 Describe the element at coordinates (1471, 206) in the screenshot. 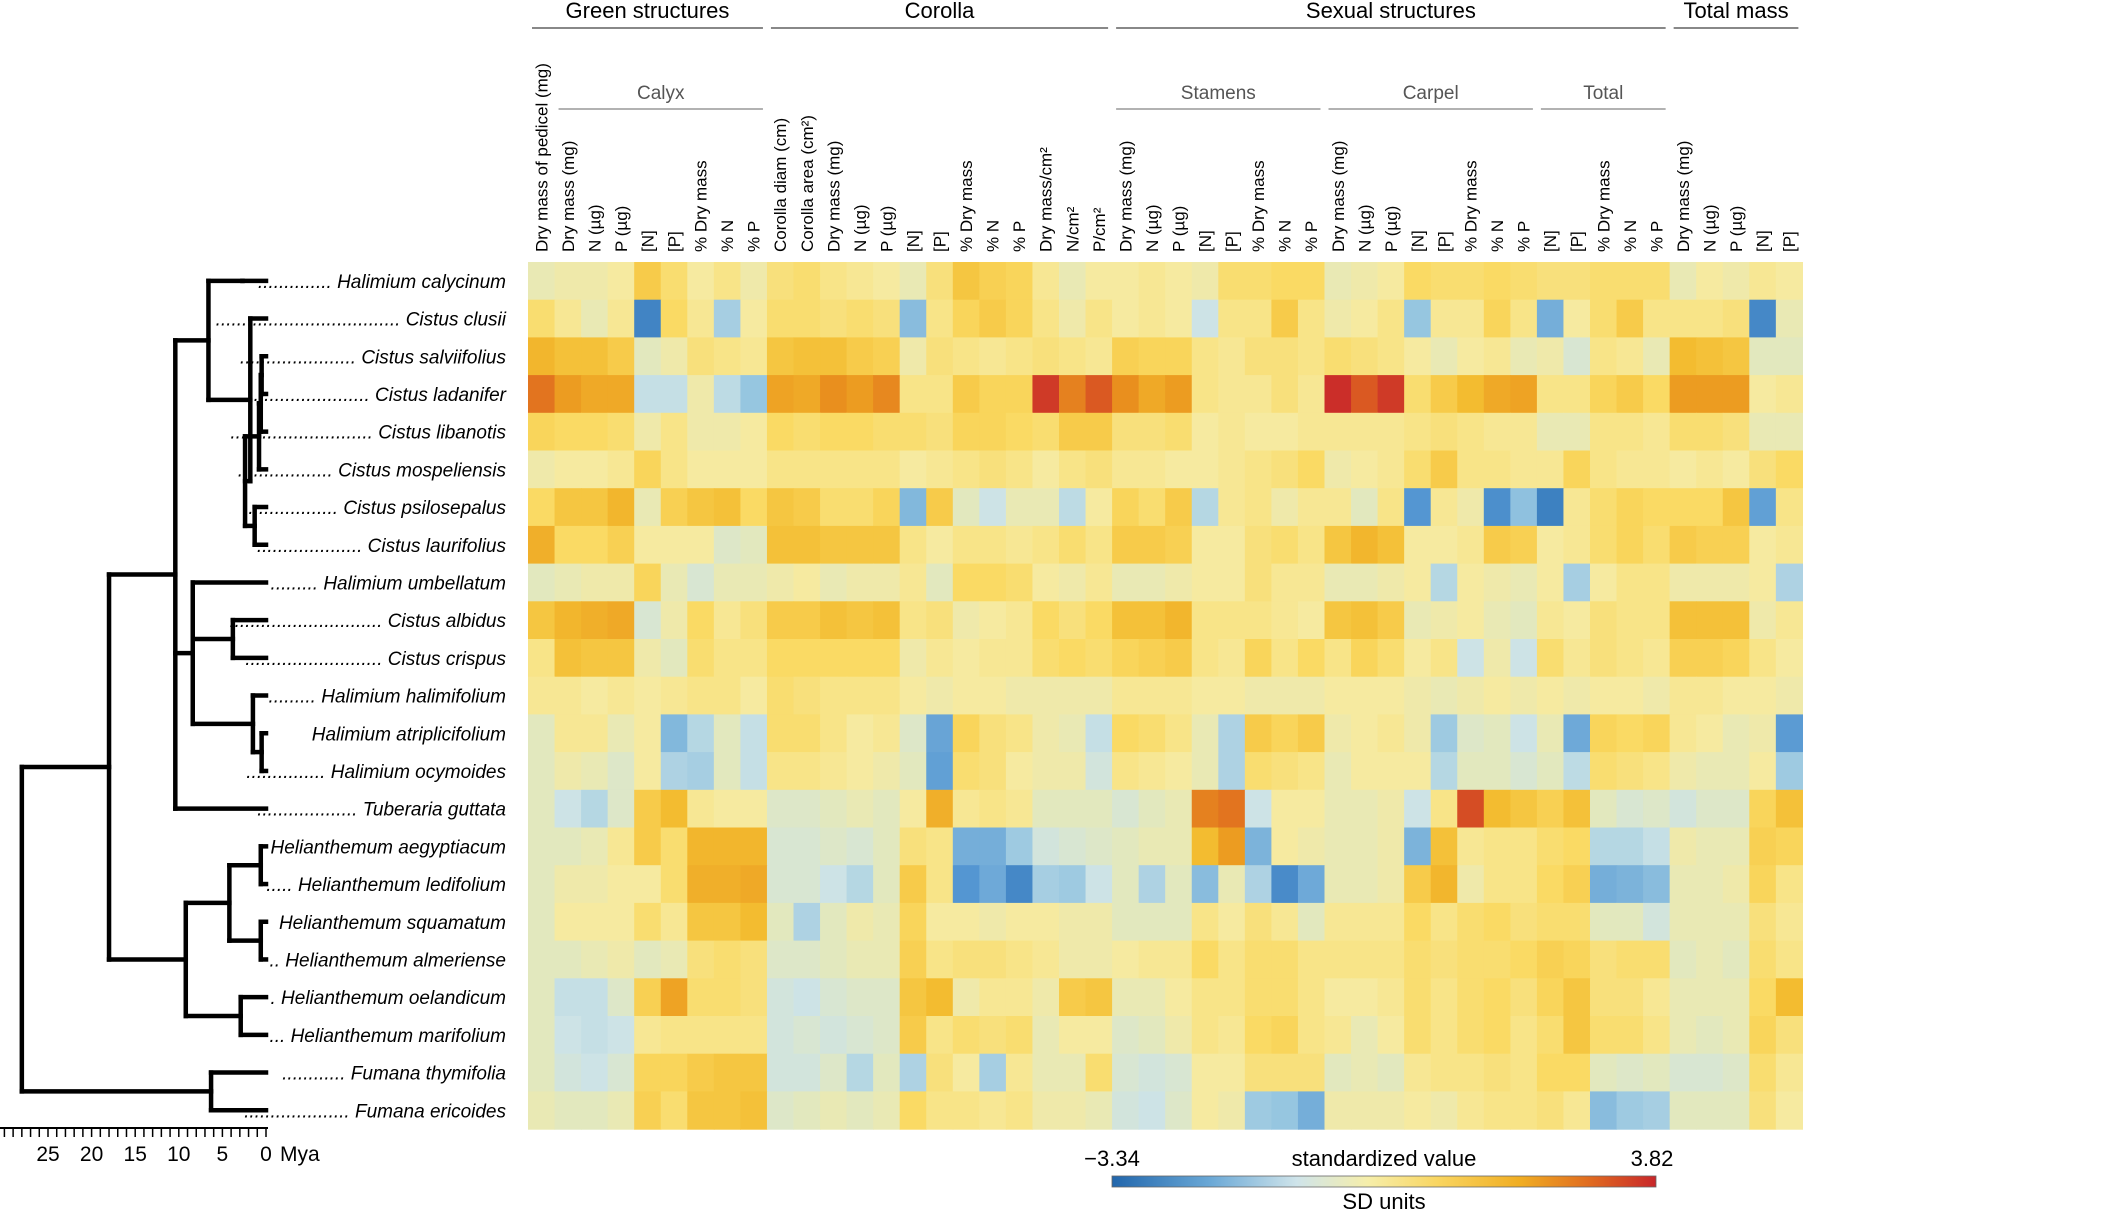

I see `column-label: % Dry mass` at that location.